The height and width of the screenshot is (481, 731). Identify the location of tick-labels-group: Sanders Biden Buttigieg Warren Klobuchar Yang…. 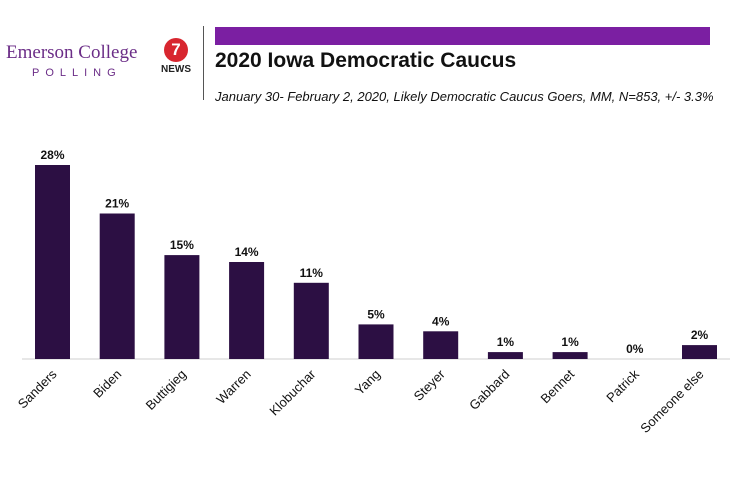
(361, 401).